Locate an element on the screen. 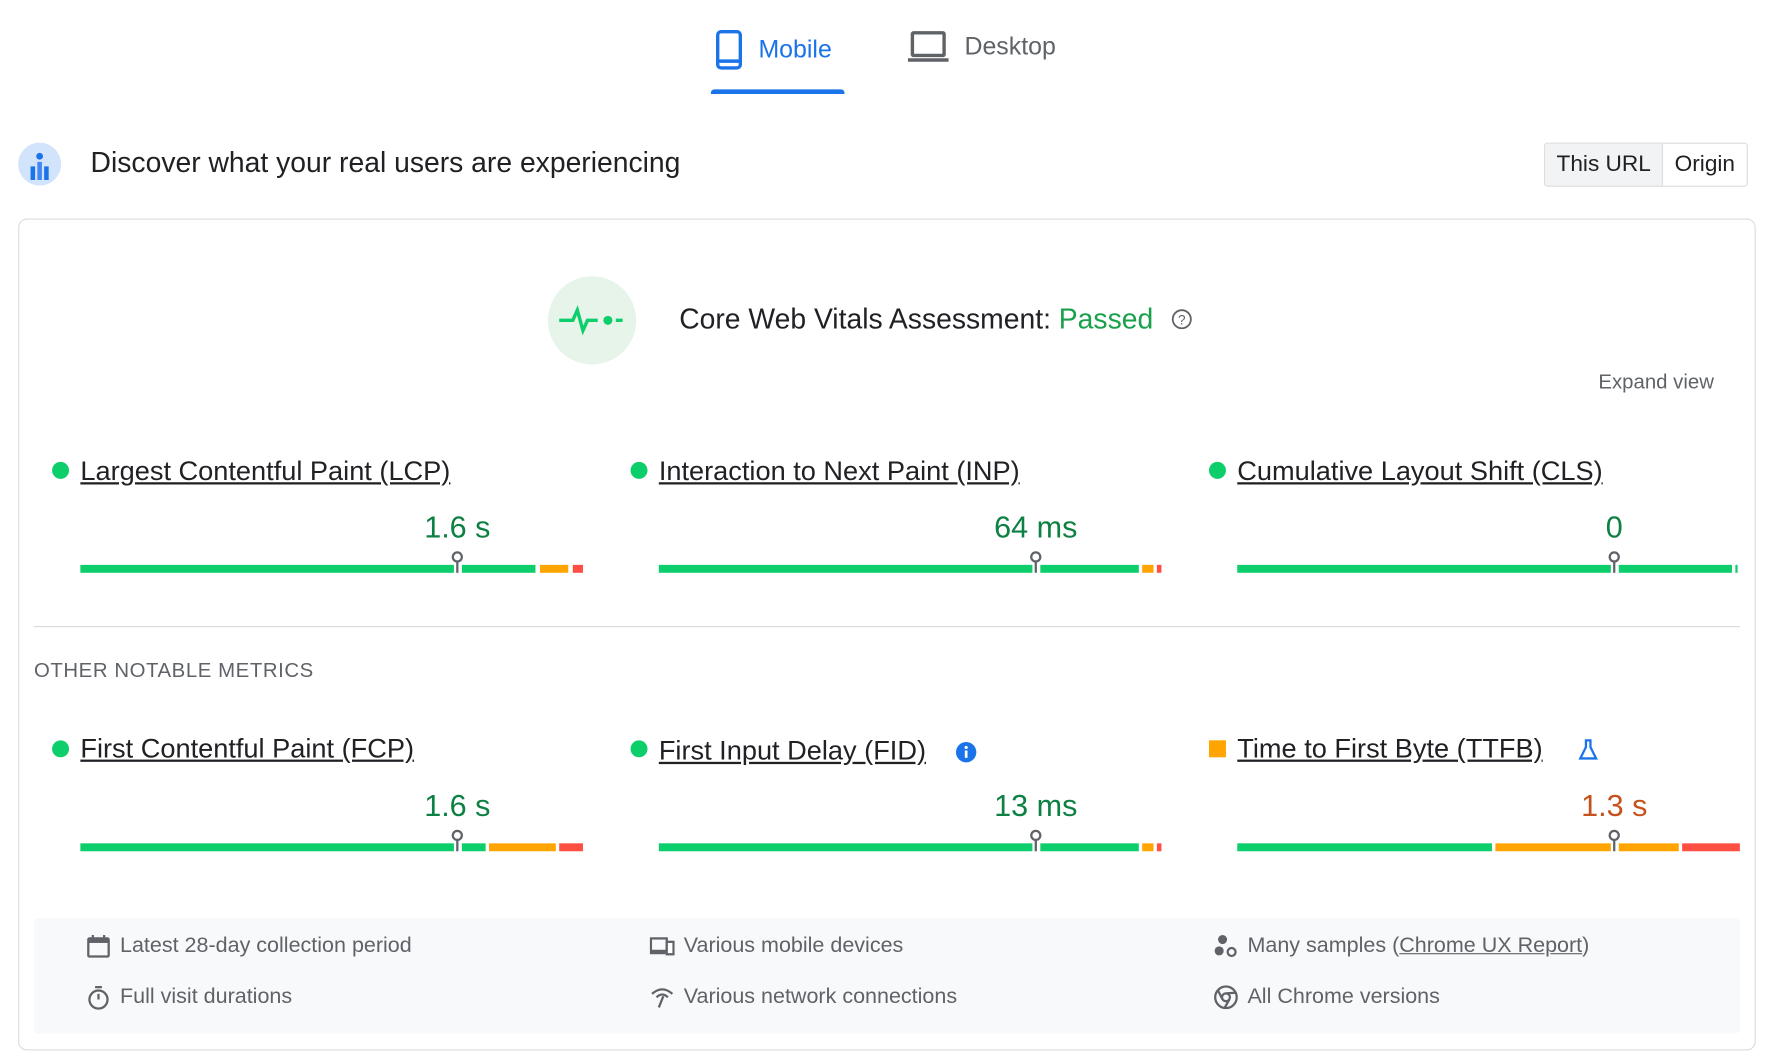 The image size is (1766, 1064). metric-ttfb-value: 1.3 s is located at coordinates (1614, 806).